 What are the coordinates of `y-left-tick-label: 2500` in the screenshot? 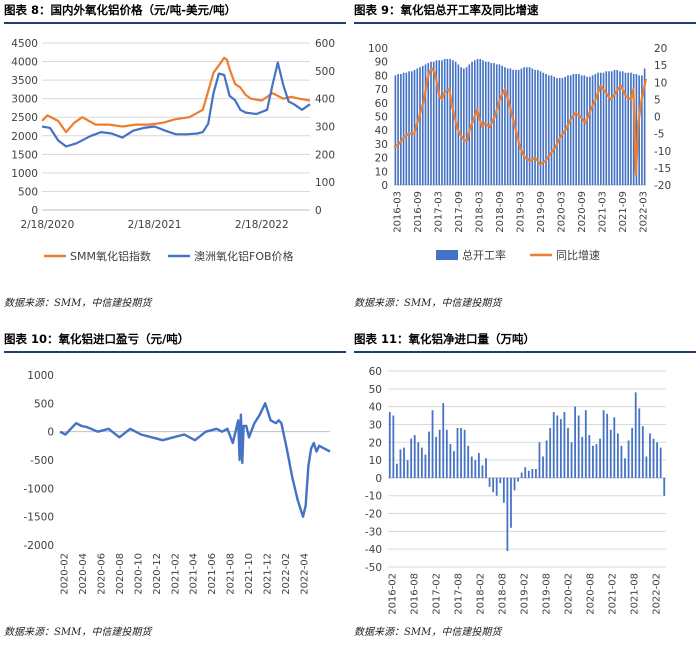 It's located at (24, 118).